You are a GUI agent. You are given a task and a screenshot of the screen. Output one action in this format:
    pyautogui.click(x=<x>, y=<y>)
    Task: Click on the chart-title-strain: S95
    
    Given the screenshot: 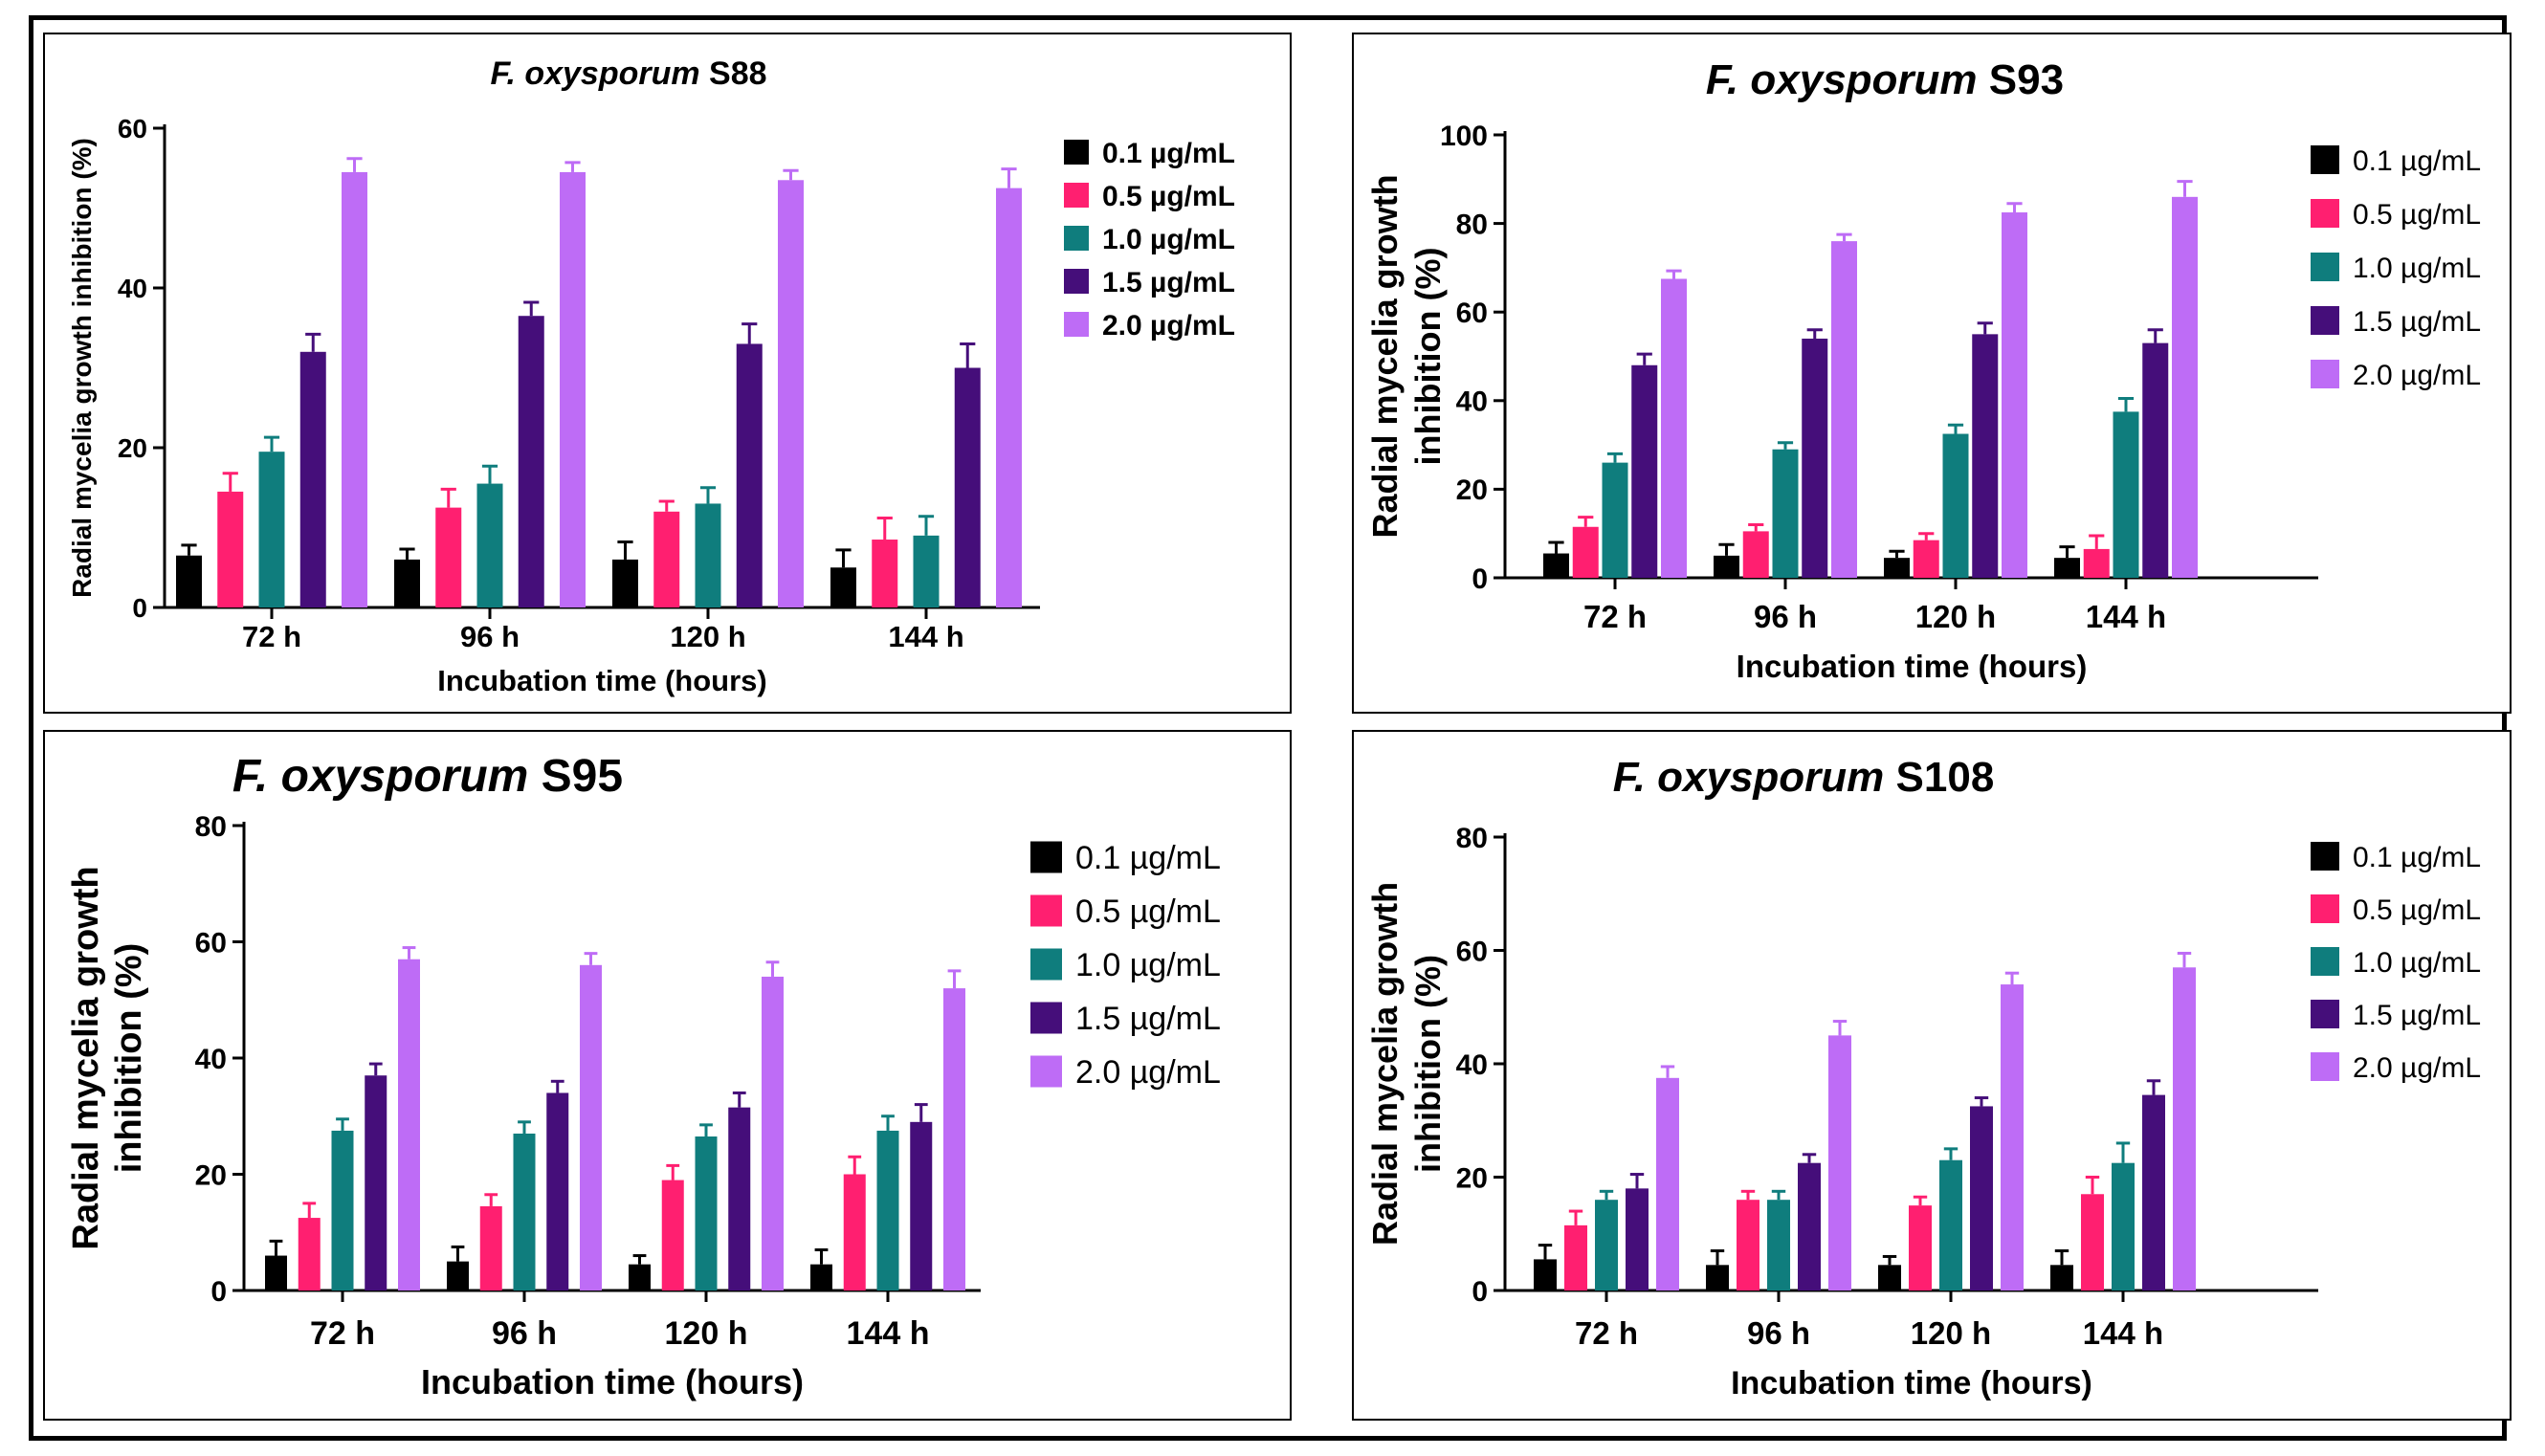 What is the action you would take?
    pyautogui.click(x=575, y=777)
    